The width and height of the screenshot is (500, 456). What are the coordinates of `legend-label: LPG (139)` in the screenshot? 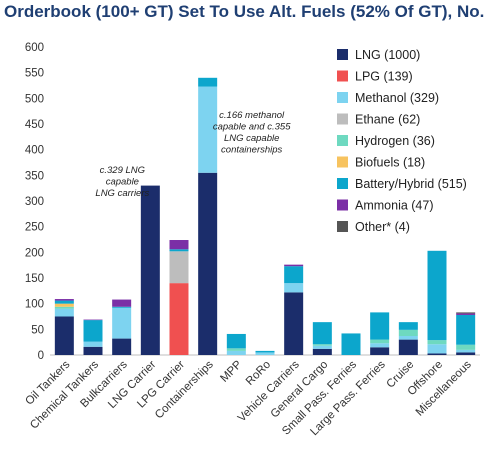 It's located at (384, 77).